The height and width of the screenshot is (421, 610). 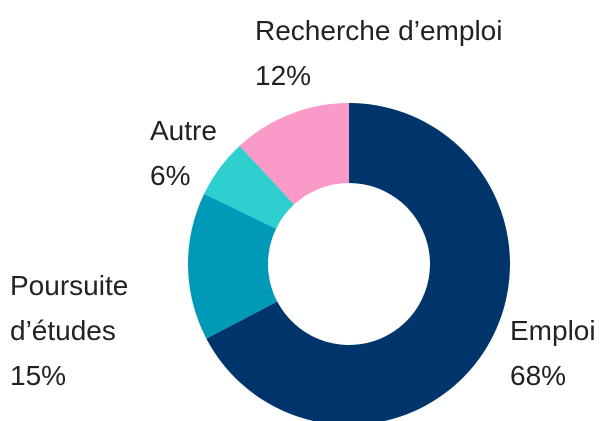 What do you see at coordinates (379, 30) in the screenshot?
I see `category-name: Recherche d’emploi` at bounding box center [379, 30].